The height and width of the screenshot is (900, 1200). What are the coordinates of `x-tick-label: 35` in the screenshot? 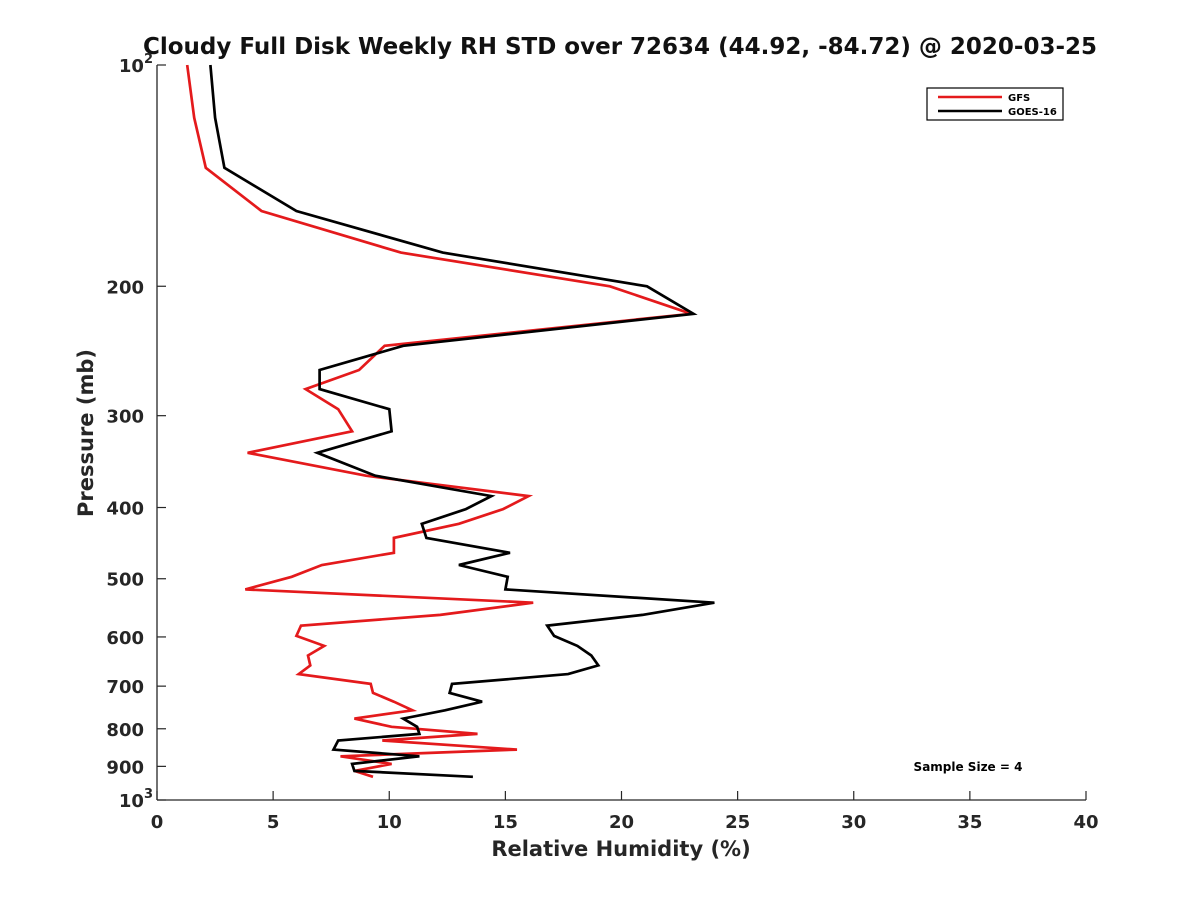 It's located at (969, 822).